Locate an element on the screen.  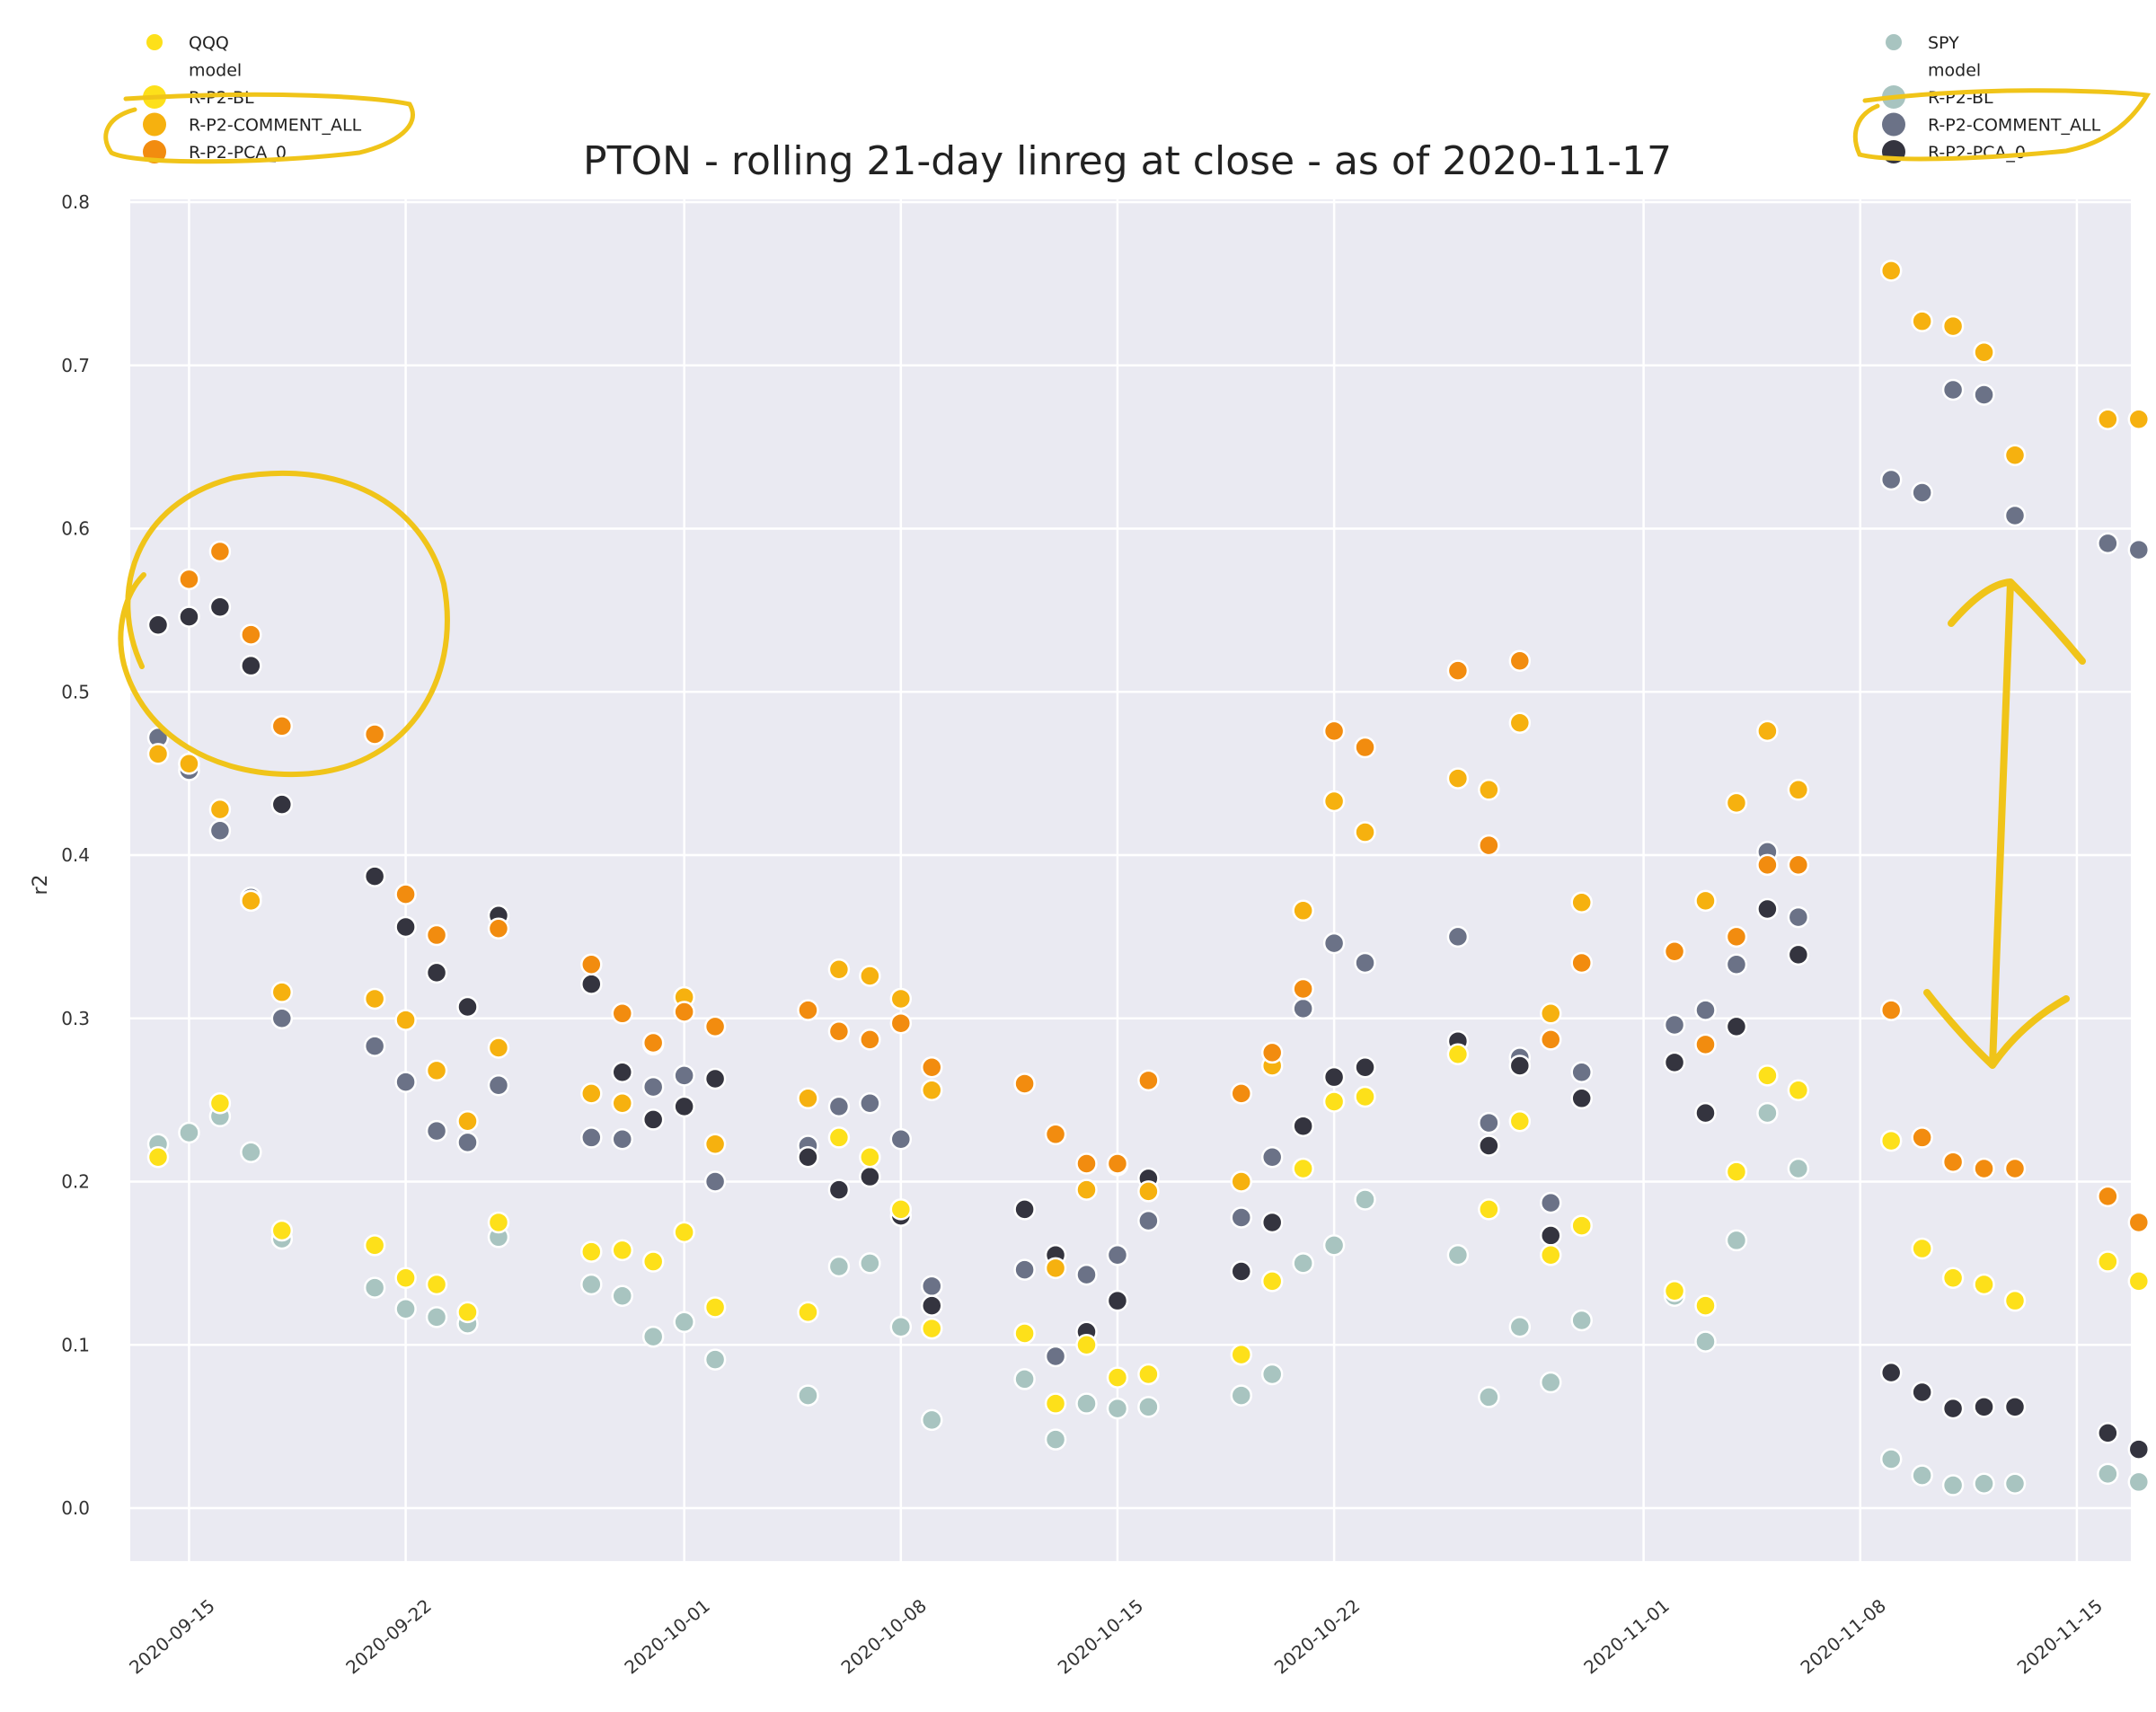
y-tick-label: 0.1 is located at coordinates (76, 1344).